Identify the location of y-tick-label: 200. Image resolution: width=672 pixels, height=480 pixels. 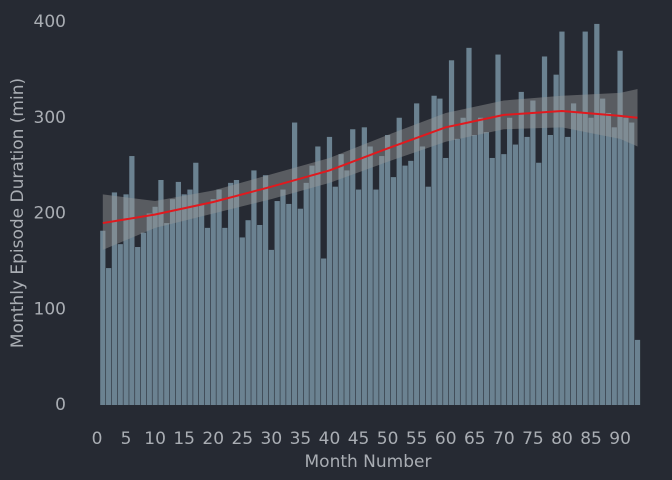
(50, 214).